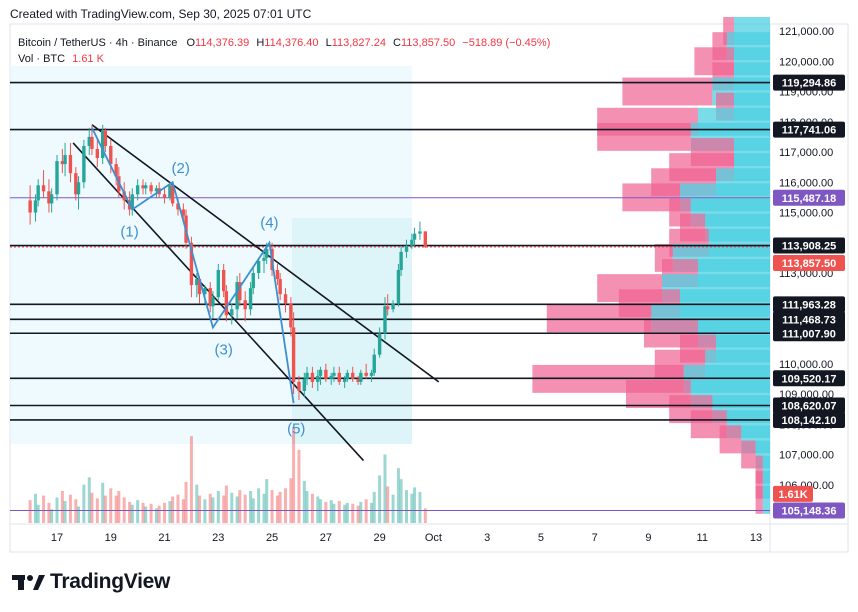 The width and height of the screenshot is (858, 612). What do you see at coordinates (328, 43) in the screenshot?
I see `ohlc-low-label: L` at bounding box center [328, 43].